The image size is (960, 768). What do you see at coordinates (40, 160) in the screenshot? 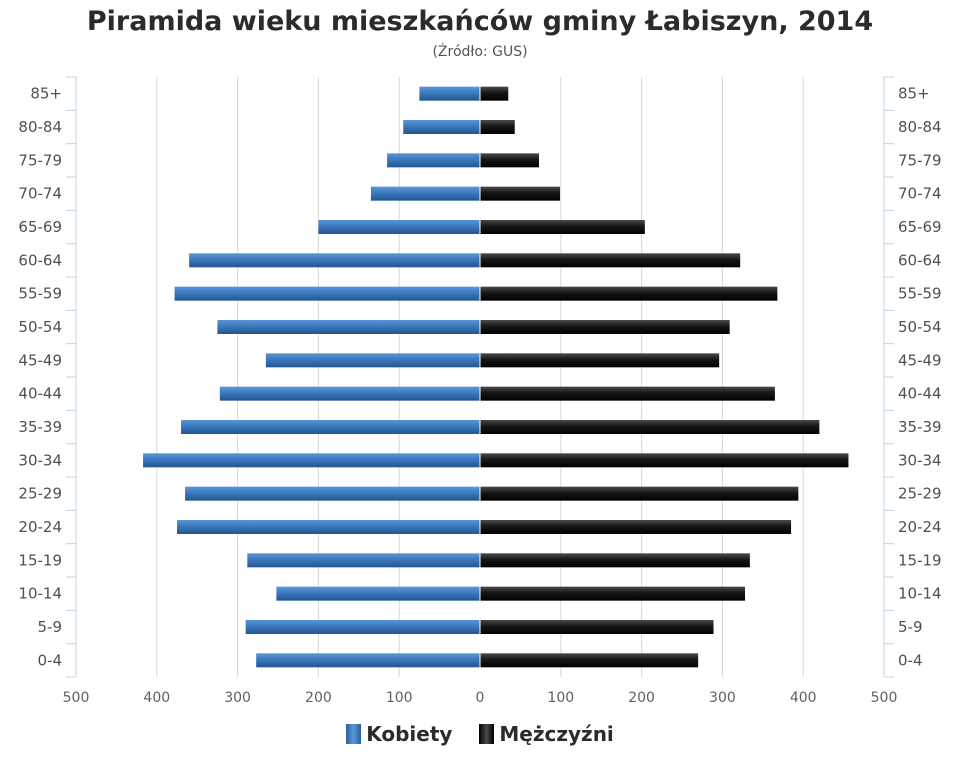
I see `category-label-left: 75-79` at bounding box center [40, 160].